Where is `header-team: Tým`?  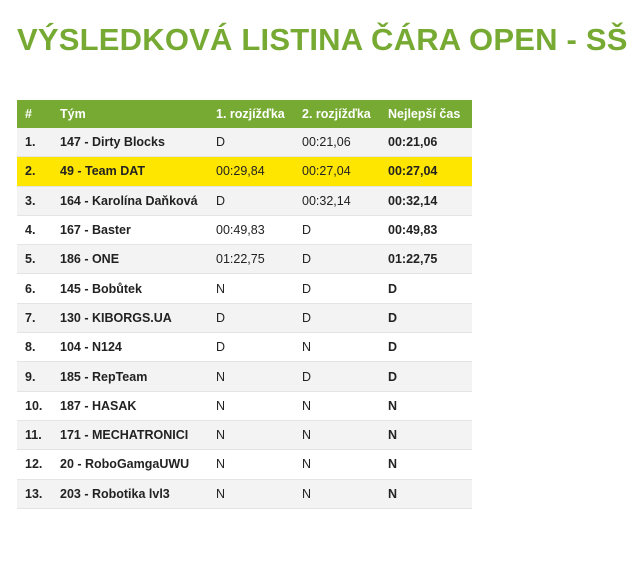 header-team: Tým is located at coordinates (130, 114).